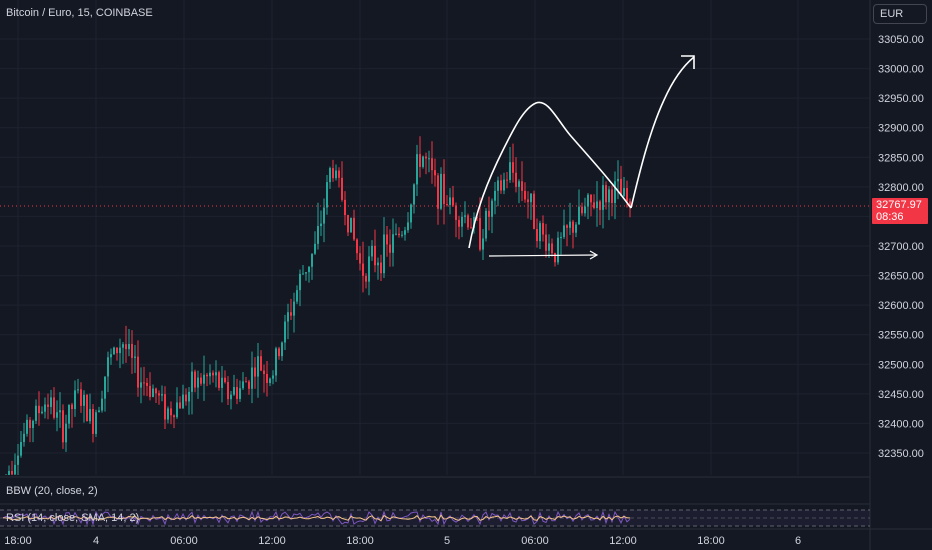 The image size is (932, 550). I want to click on time-tick-label: 6, so click(798, 541).